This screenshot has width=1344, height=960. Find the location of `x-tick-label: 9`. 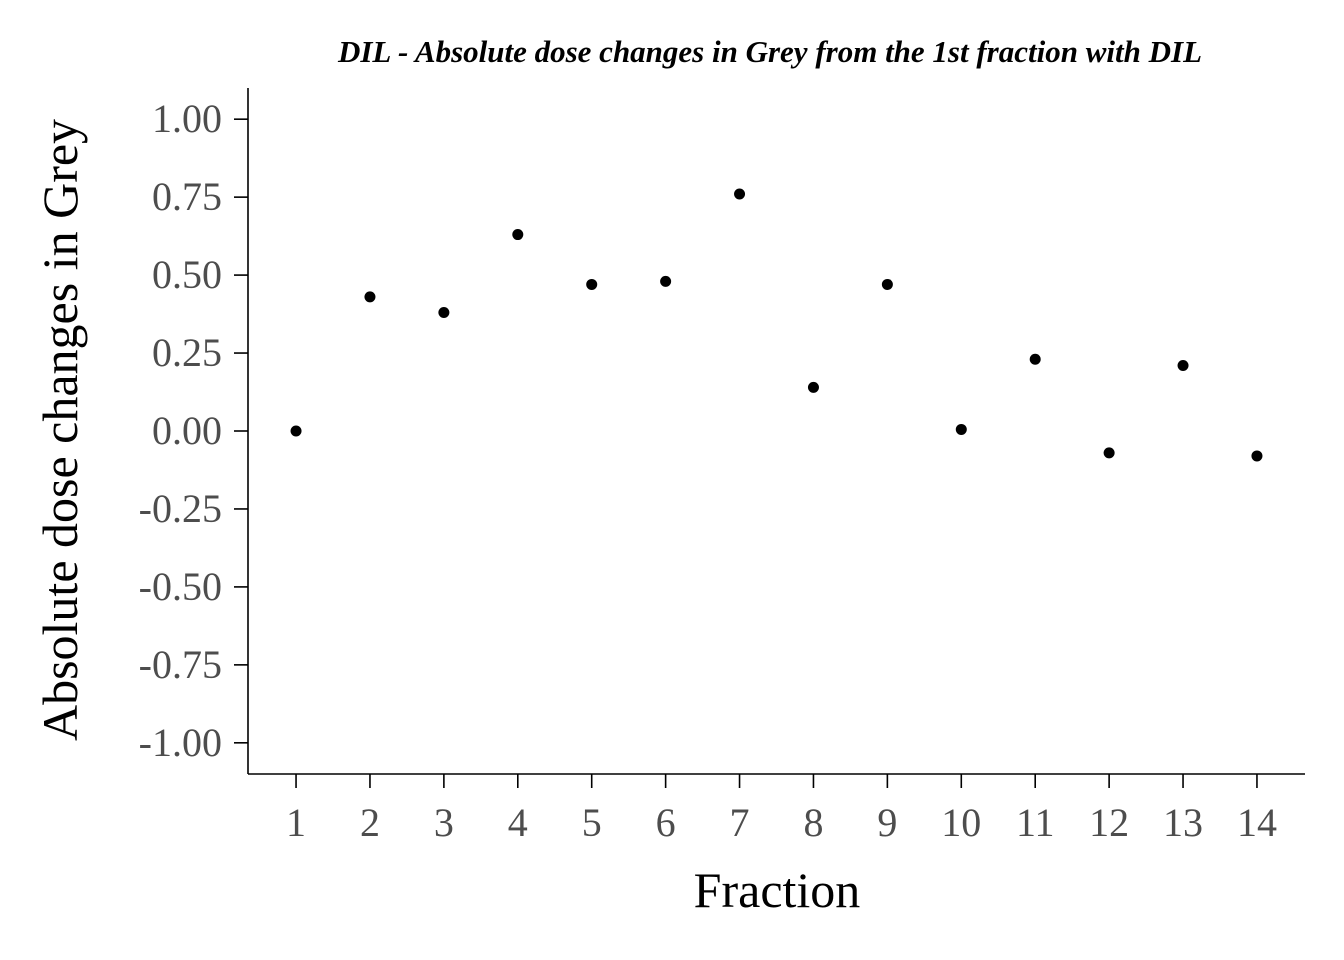

x-tick-label: 9 is located at coordinates (887, 822).